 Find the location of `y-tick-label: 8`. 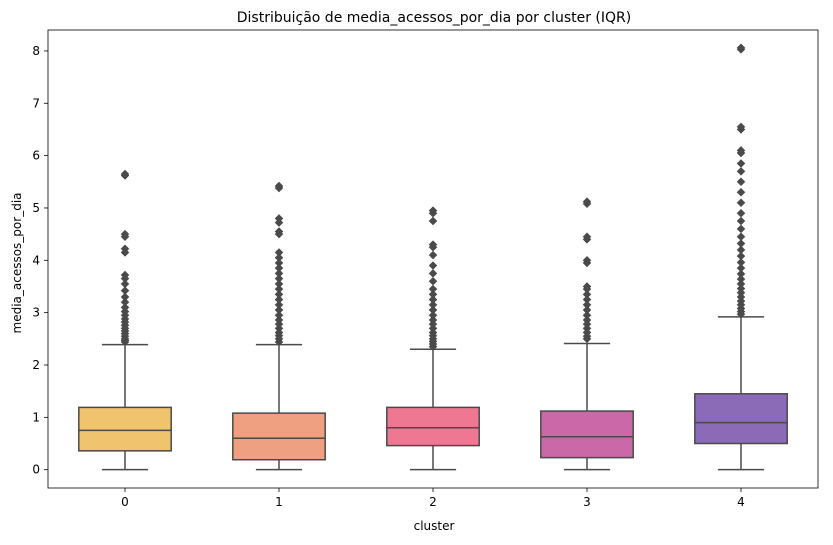

y-tick-label: 8 is located at coordinates (36, 51).